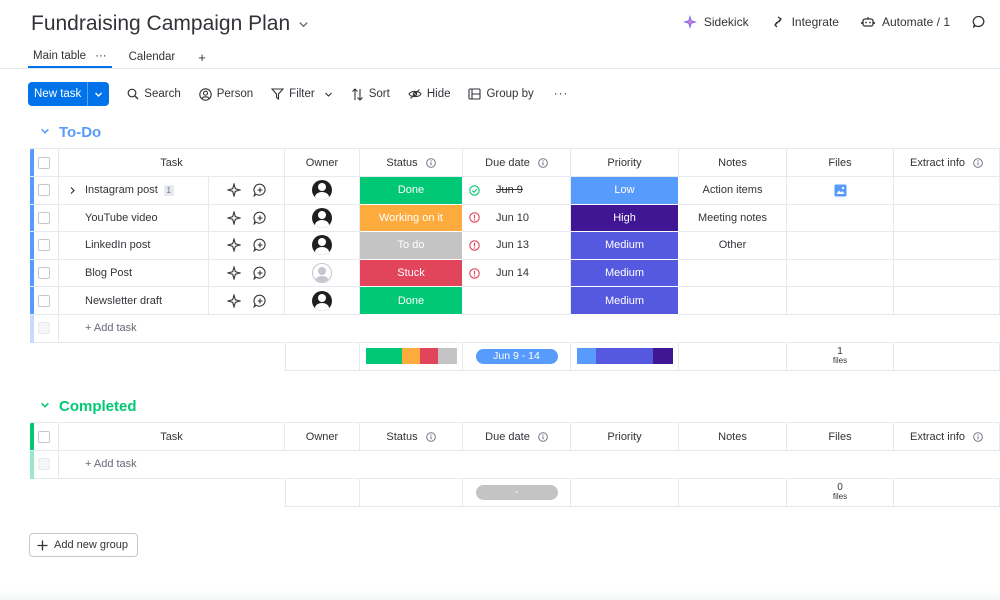 The width and height of the screenshot is (1000, 600). Describe the element at coordinates (134, 273) in the screenshot. I see `task-name-cell: Blog Post` at that location.